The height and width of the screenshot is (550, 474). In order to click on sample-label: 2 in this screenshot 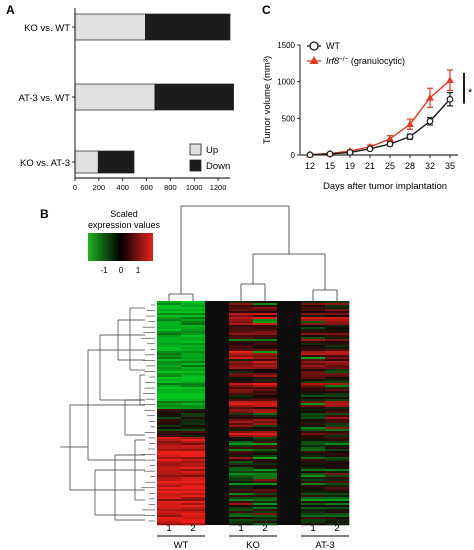, I will do `click(264, 528)`.